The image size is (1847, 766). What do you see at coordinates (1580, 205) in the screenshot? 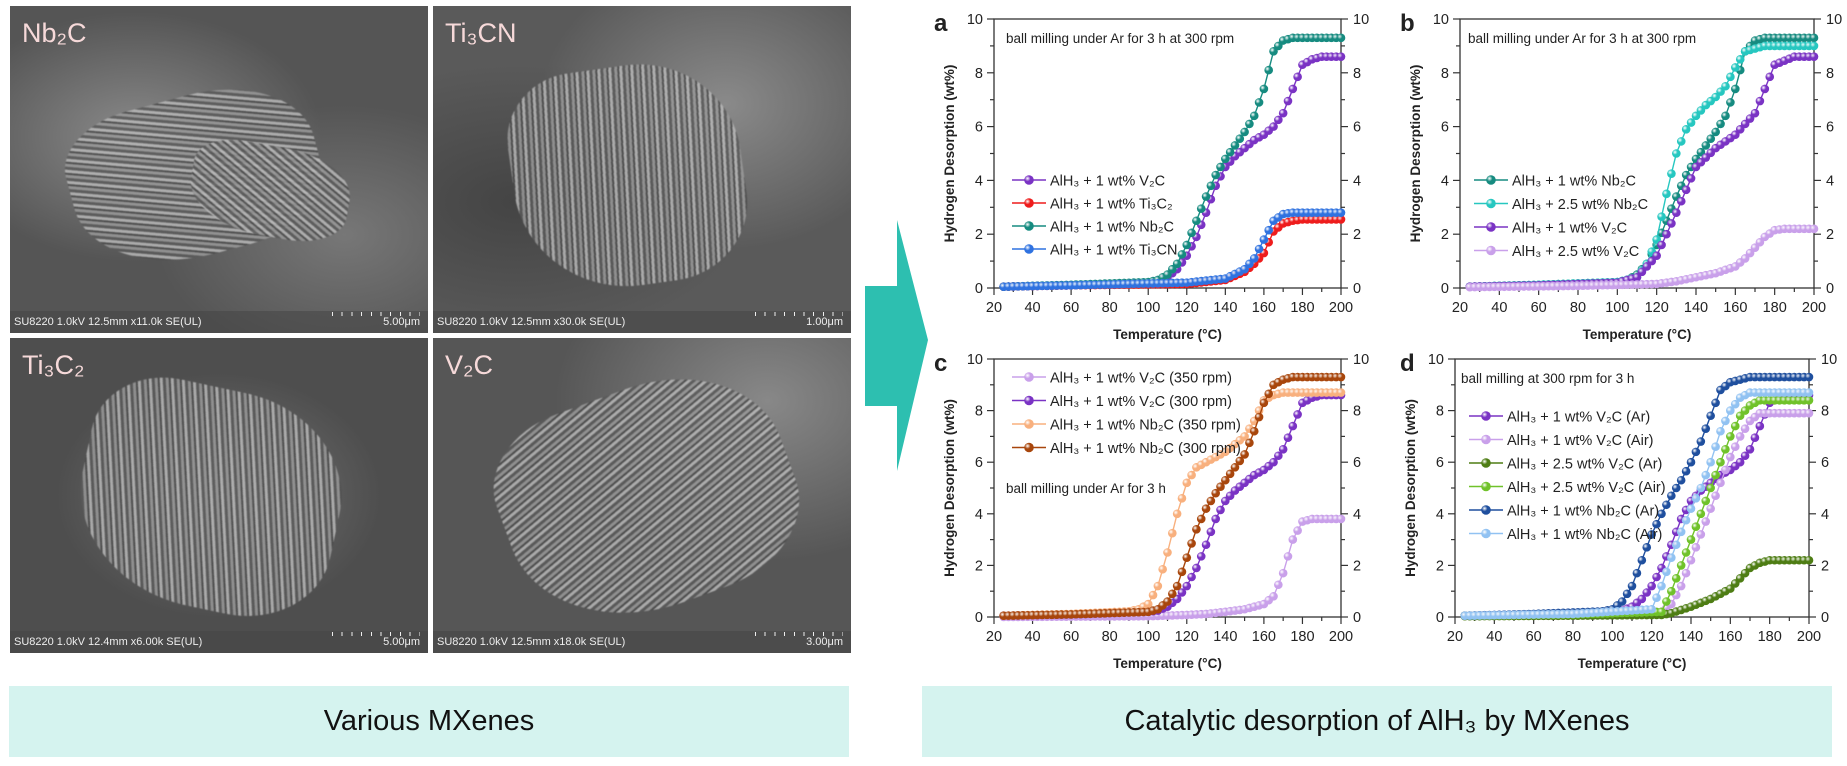
I see `legend-label: AlH₃ + 2.5 wt% Nb₂C` at bounding box center [1580, 205].